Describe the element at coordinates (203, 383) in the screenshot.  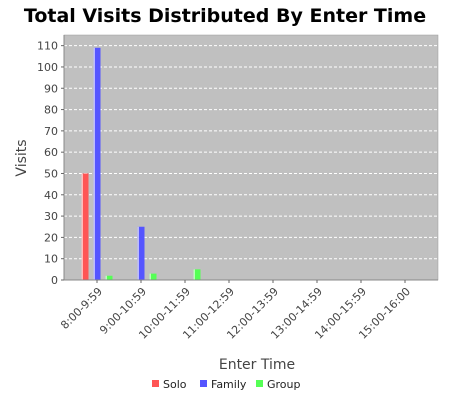
I see `legend-swatch-family` at that location.